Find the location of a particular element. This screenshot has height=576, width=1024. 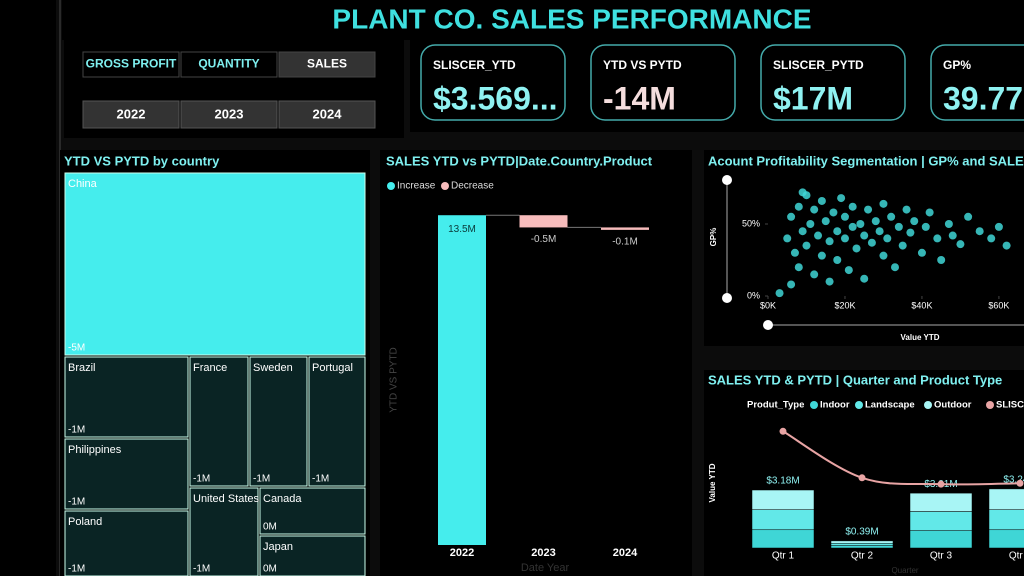

title-bar is located at coordinates (543, 20).